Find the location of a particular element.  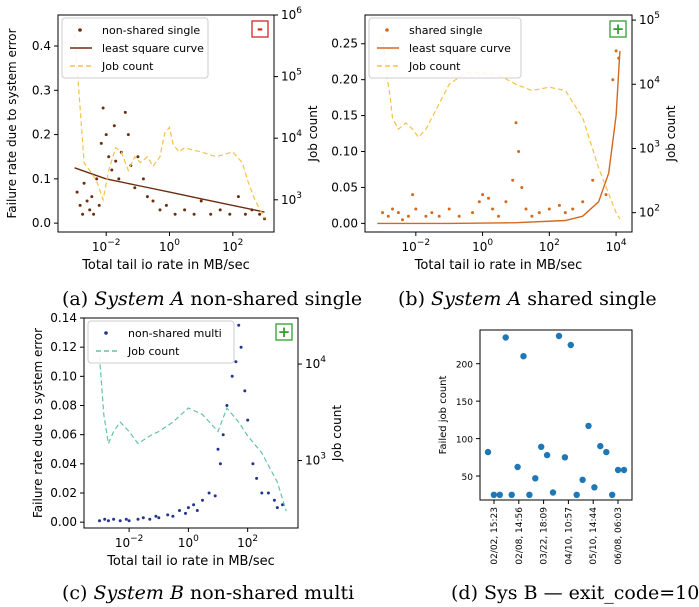

legend-label-c-1: Job count is located at coordinates (153, 351).